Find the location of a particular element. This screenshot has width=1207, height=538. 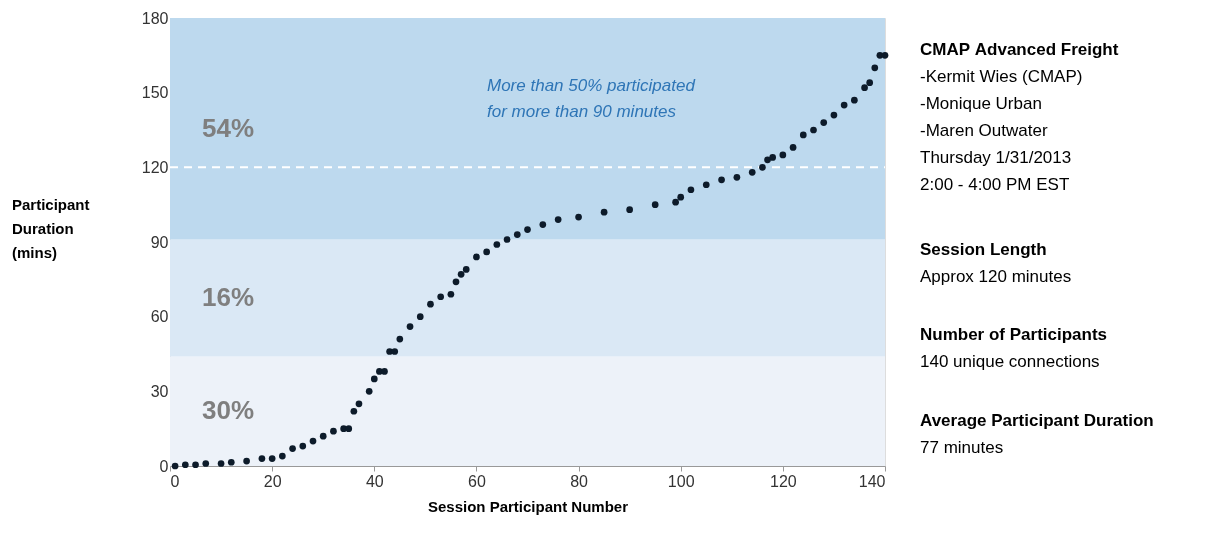

annotation: More than 50% participated for more than 90 minutes is located at coordinates (591, 98).